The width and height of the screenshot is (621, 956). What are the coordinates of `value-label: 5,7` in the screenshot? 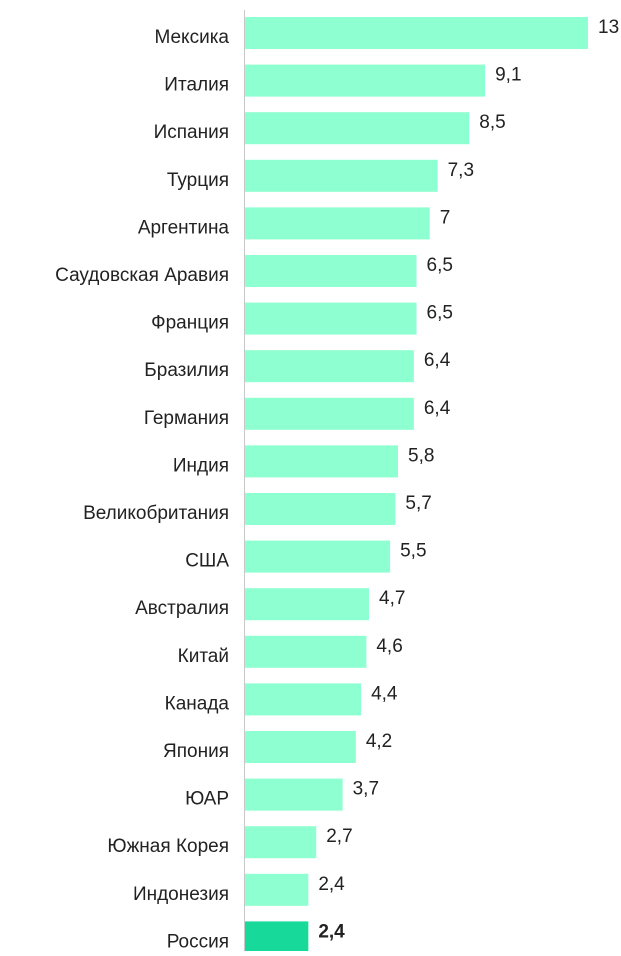 It's located at (418, 503).